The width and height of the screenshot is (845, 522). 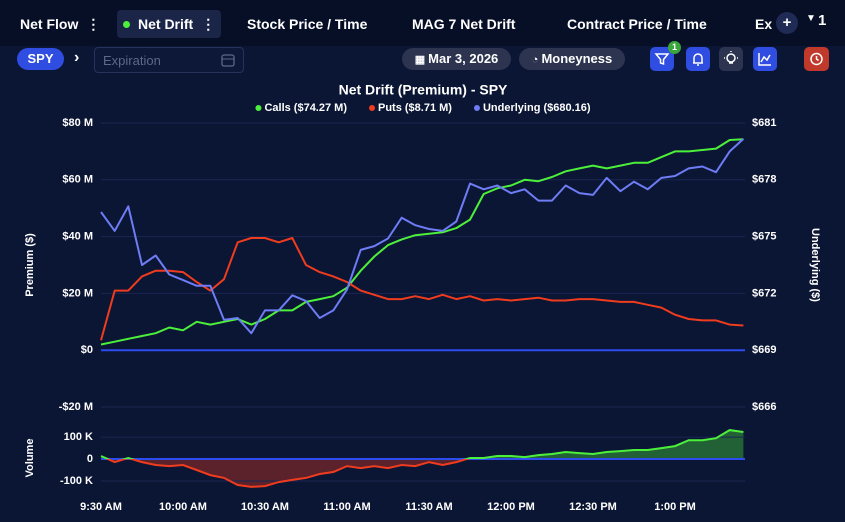 I want to click on chevron: ›, so click(x=77, y=57).